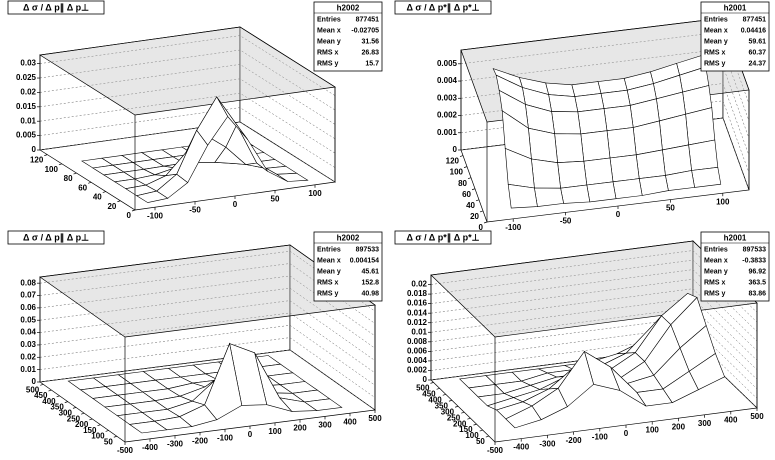 This screenshot has height=460, width=775. I want to click on y-tick-label: 150, so click(466, 429).